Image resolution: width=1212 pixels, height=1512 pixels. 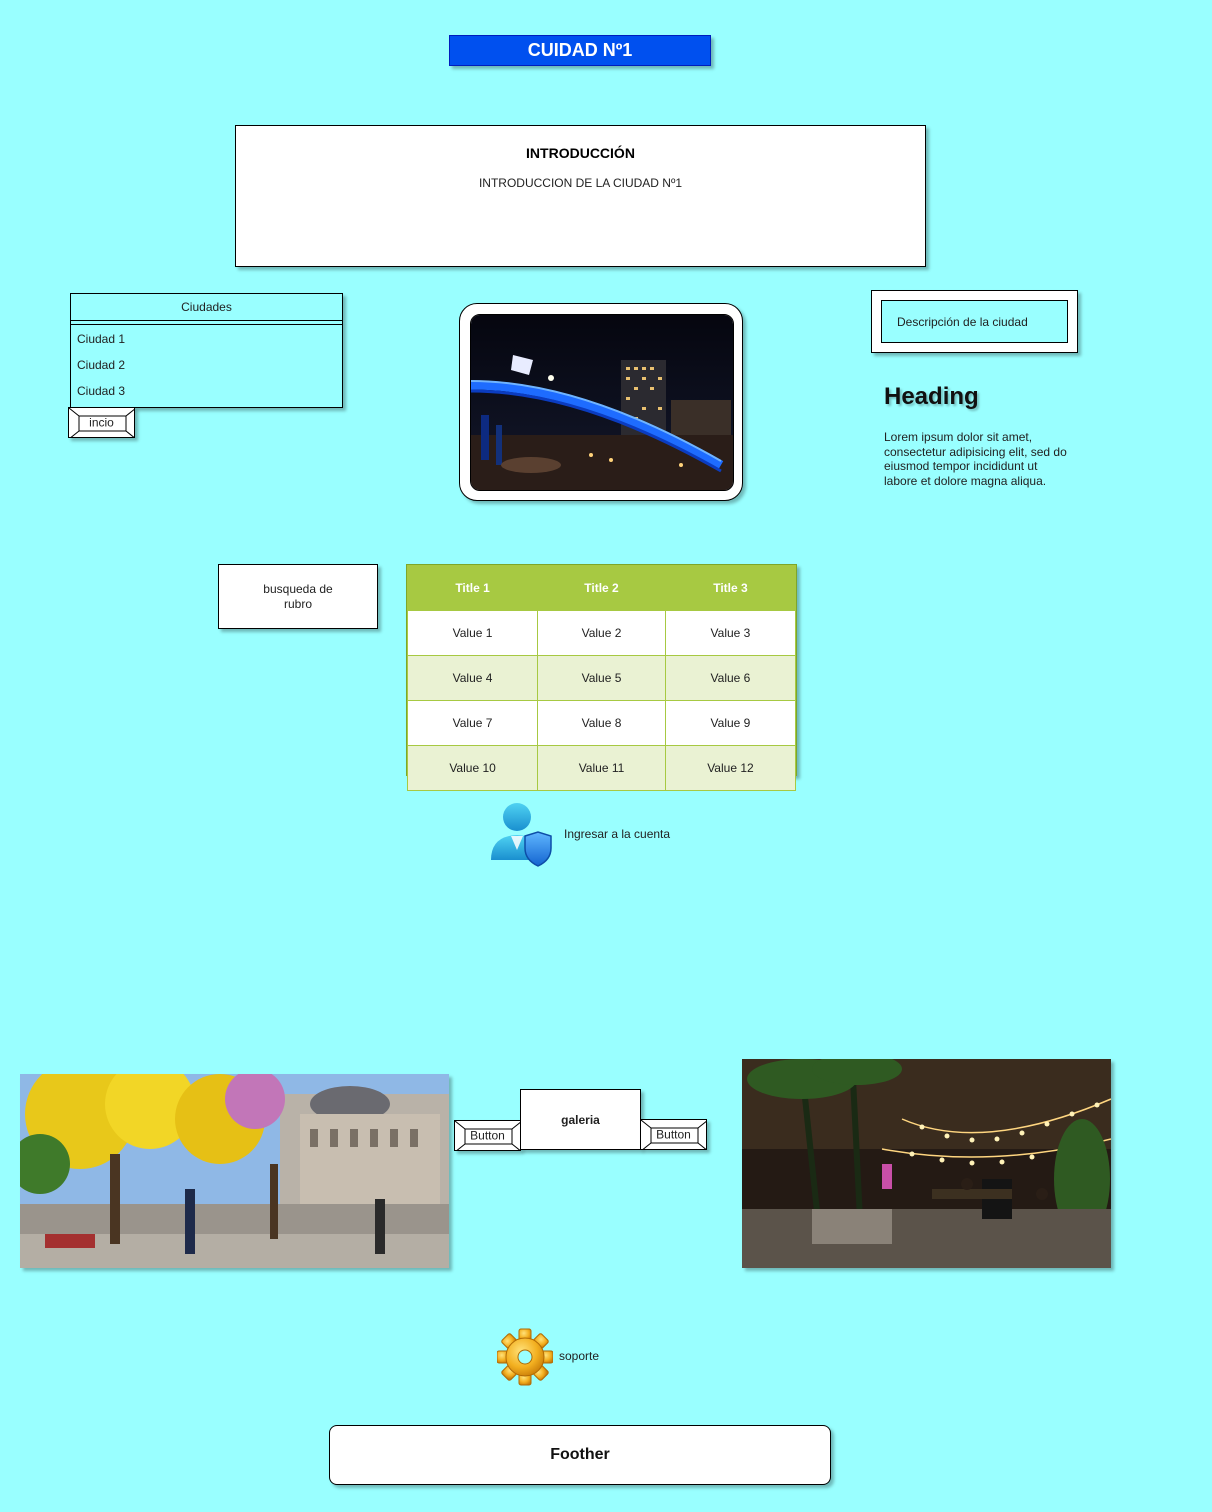 I want to click on intro-heading: INTRODUCCIÓN, so click(x=580, y=153).